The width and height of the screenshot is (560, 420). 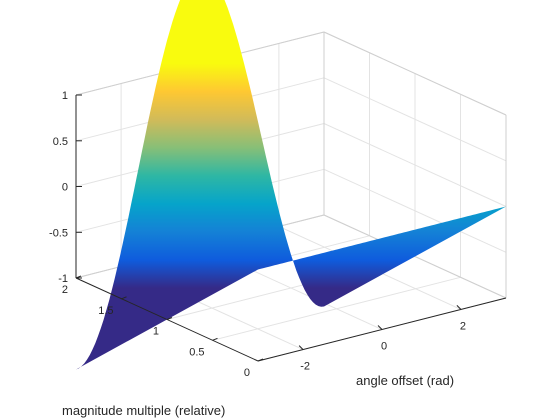 I want to click on y-tick-label: 0.5, so click(x=196, y=352).